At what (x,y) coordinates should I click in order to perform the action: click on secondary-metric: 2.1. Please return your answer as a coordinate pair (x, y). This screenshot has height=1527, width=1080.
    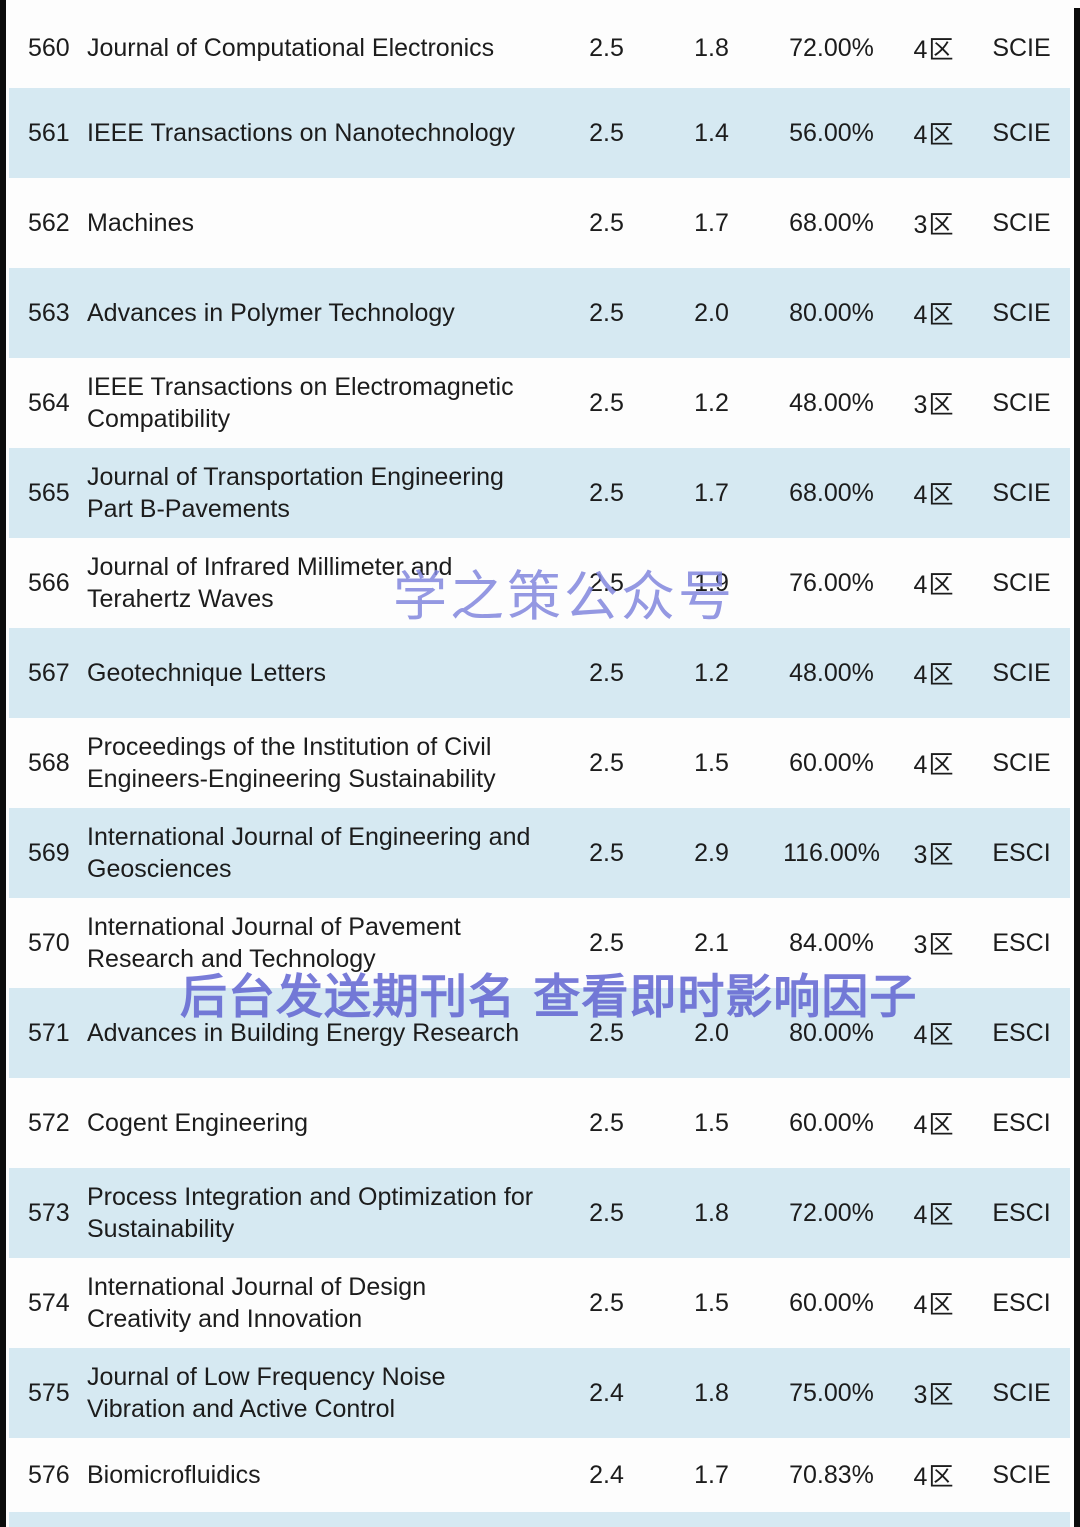
    Looking at the image, I should click on (711, 942).